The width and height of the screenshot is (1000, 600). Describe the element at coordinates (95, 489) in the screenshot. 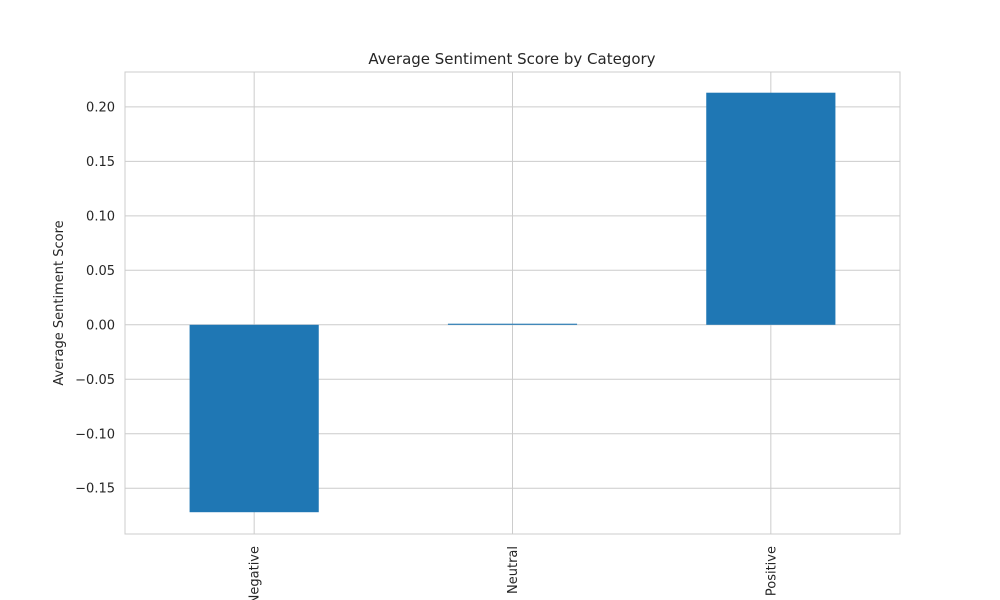

I see `y-tick-label: −0.15` at that location.